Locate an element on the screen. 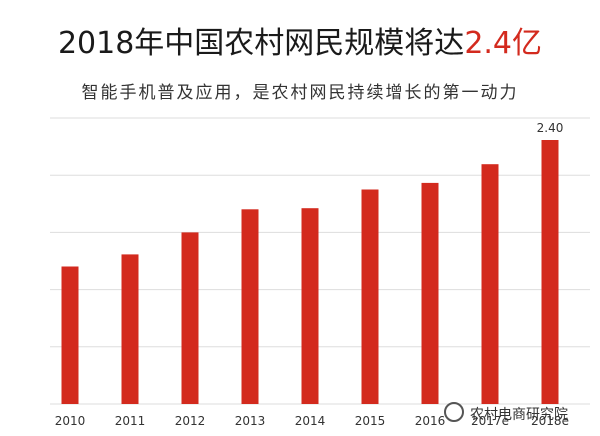 This screenshot has height=436, width=600. x-tick-label: 2018e is located at coordinates (550, 421).